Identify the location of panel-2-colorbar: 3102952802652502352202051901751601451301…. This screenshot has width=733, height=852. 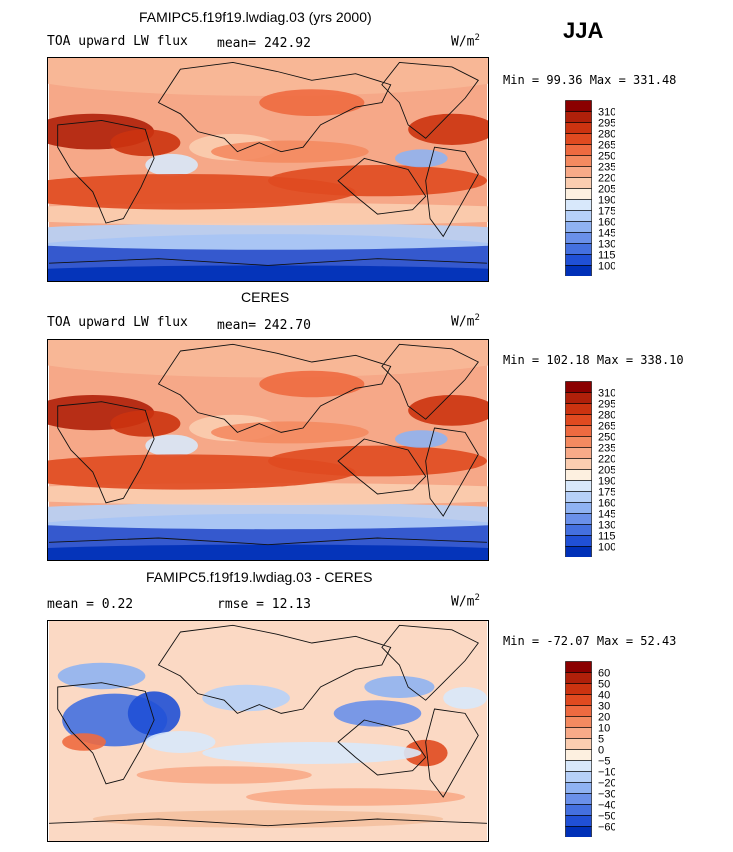
(590, 469).